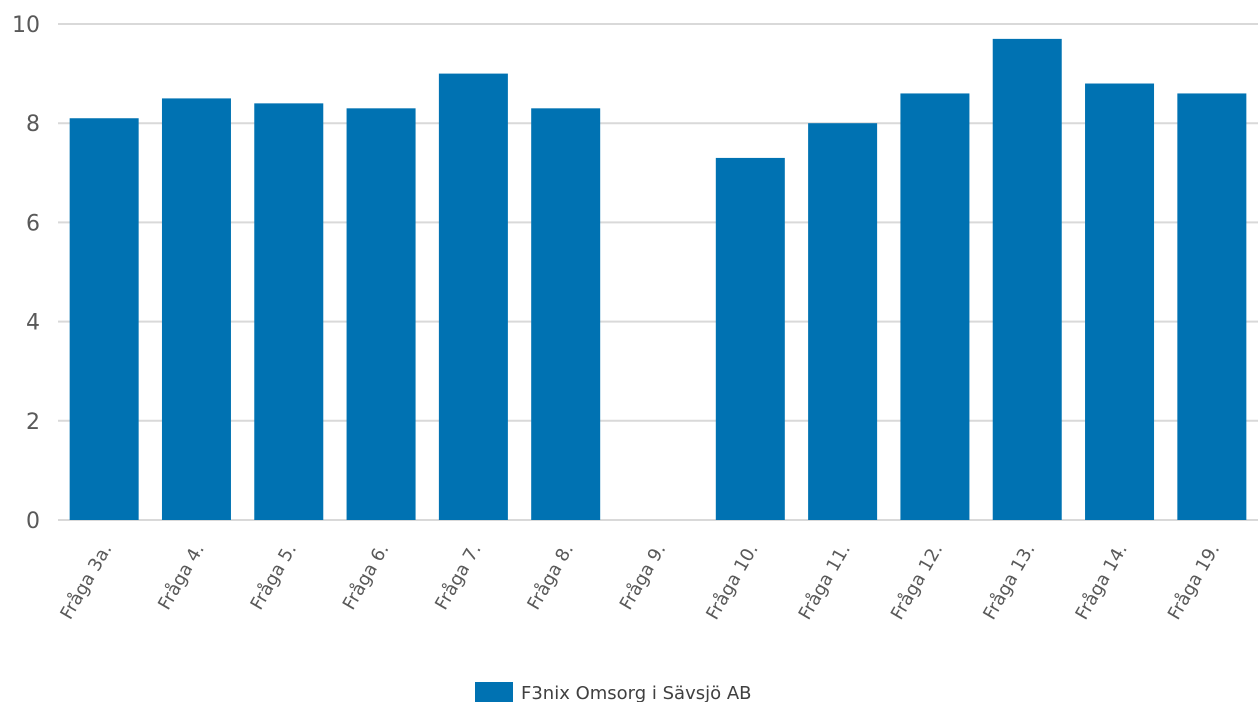 This screenshot has height=702, width=1258. Describe the element at coordinates (494, 692) in the screenshot. I see `legend-swatch` at that location.